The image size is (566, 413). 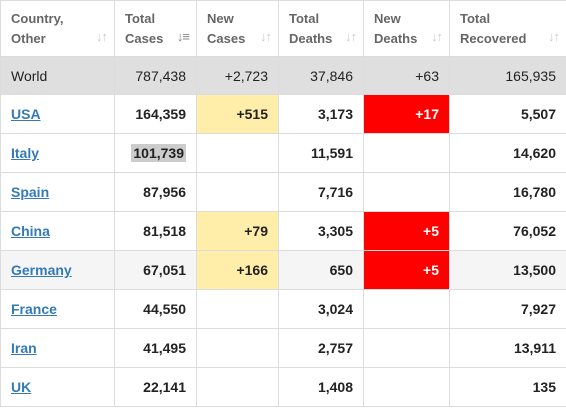 What do you see at coordinates (155, 114) in the screenshot?
I see `total-cases-cell: 164,359` at bounding box center [155, 114].